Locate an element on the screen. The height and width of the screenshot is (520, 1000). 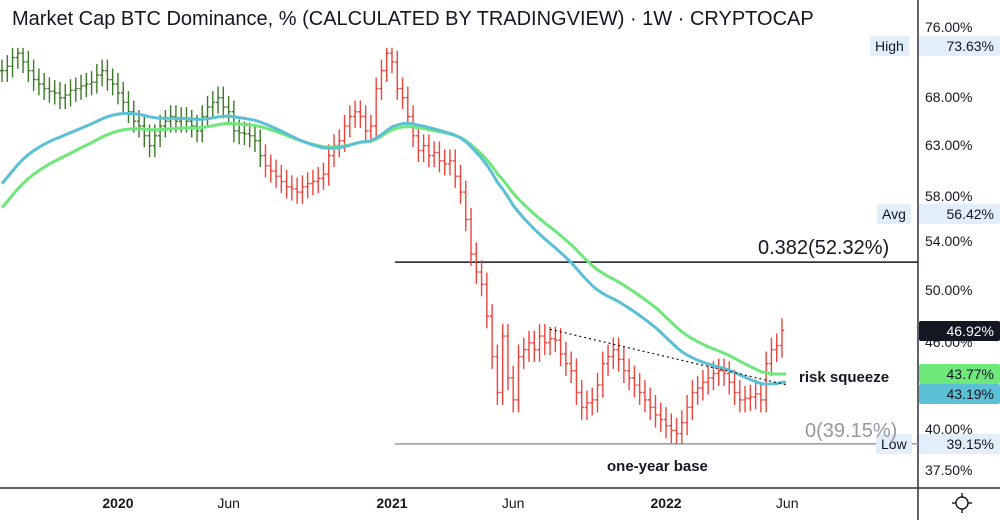
time-tick: 2021 is located at coordinates (392, 503).